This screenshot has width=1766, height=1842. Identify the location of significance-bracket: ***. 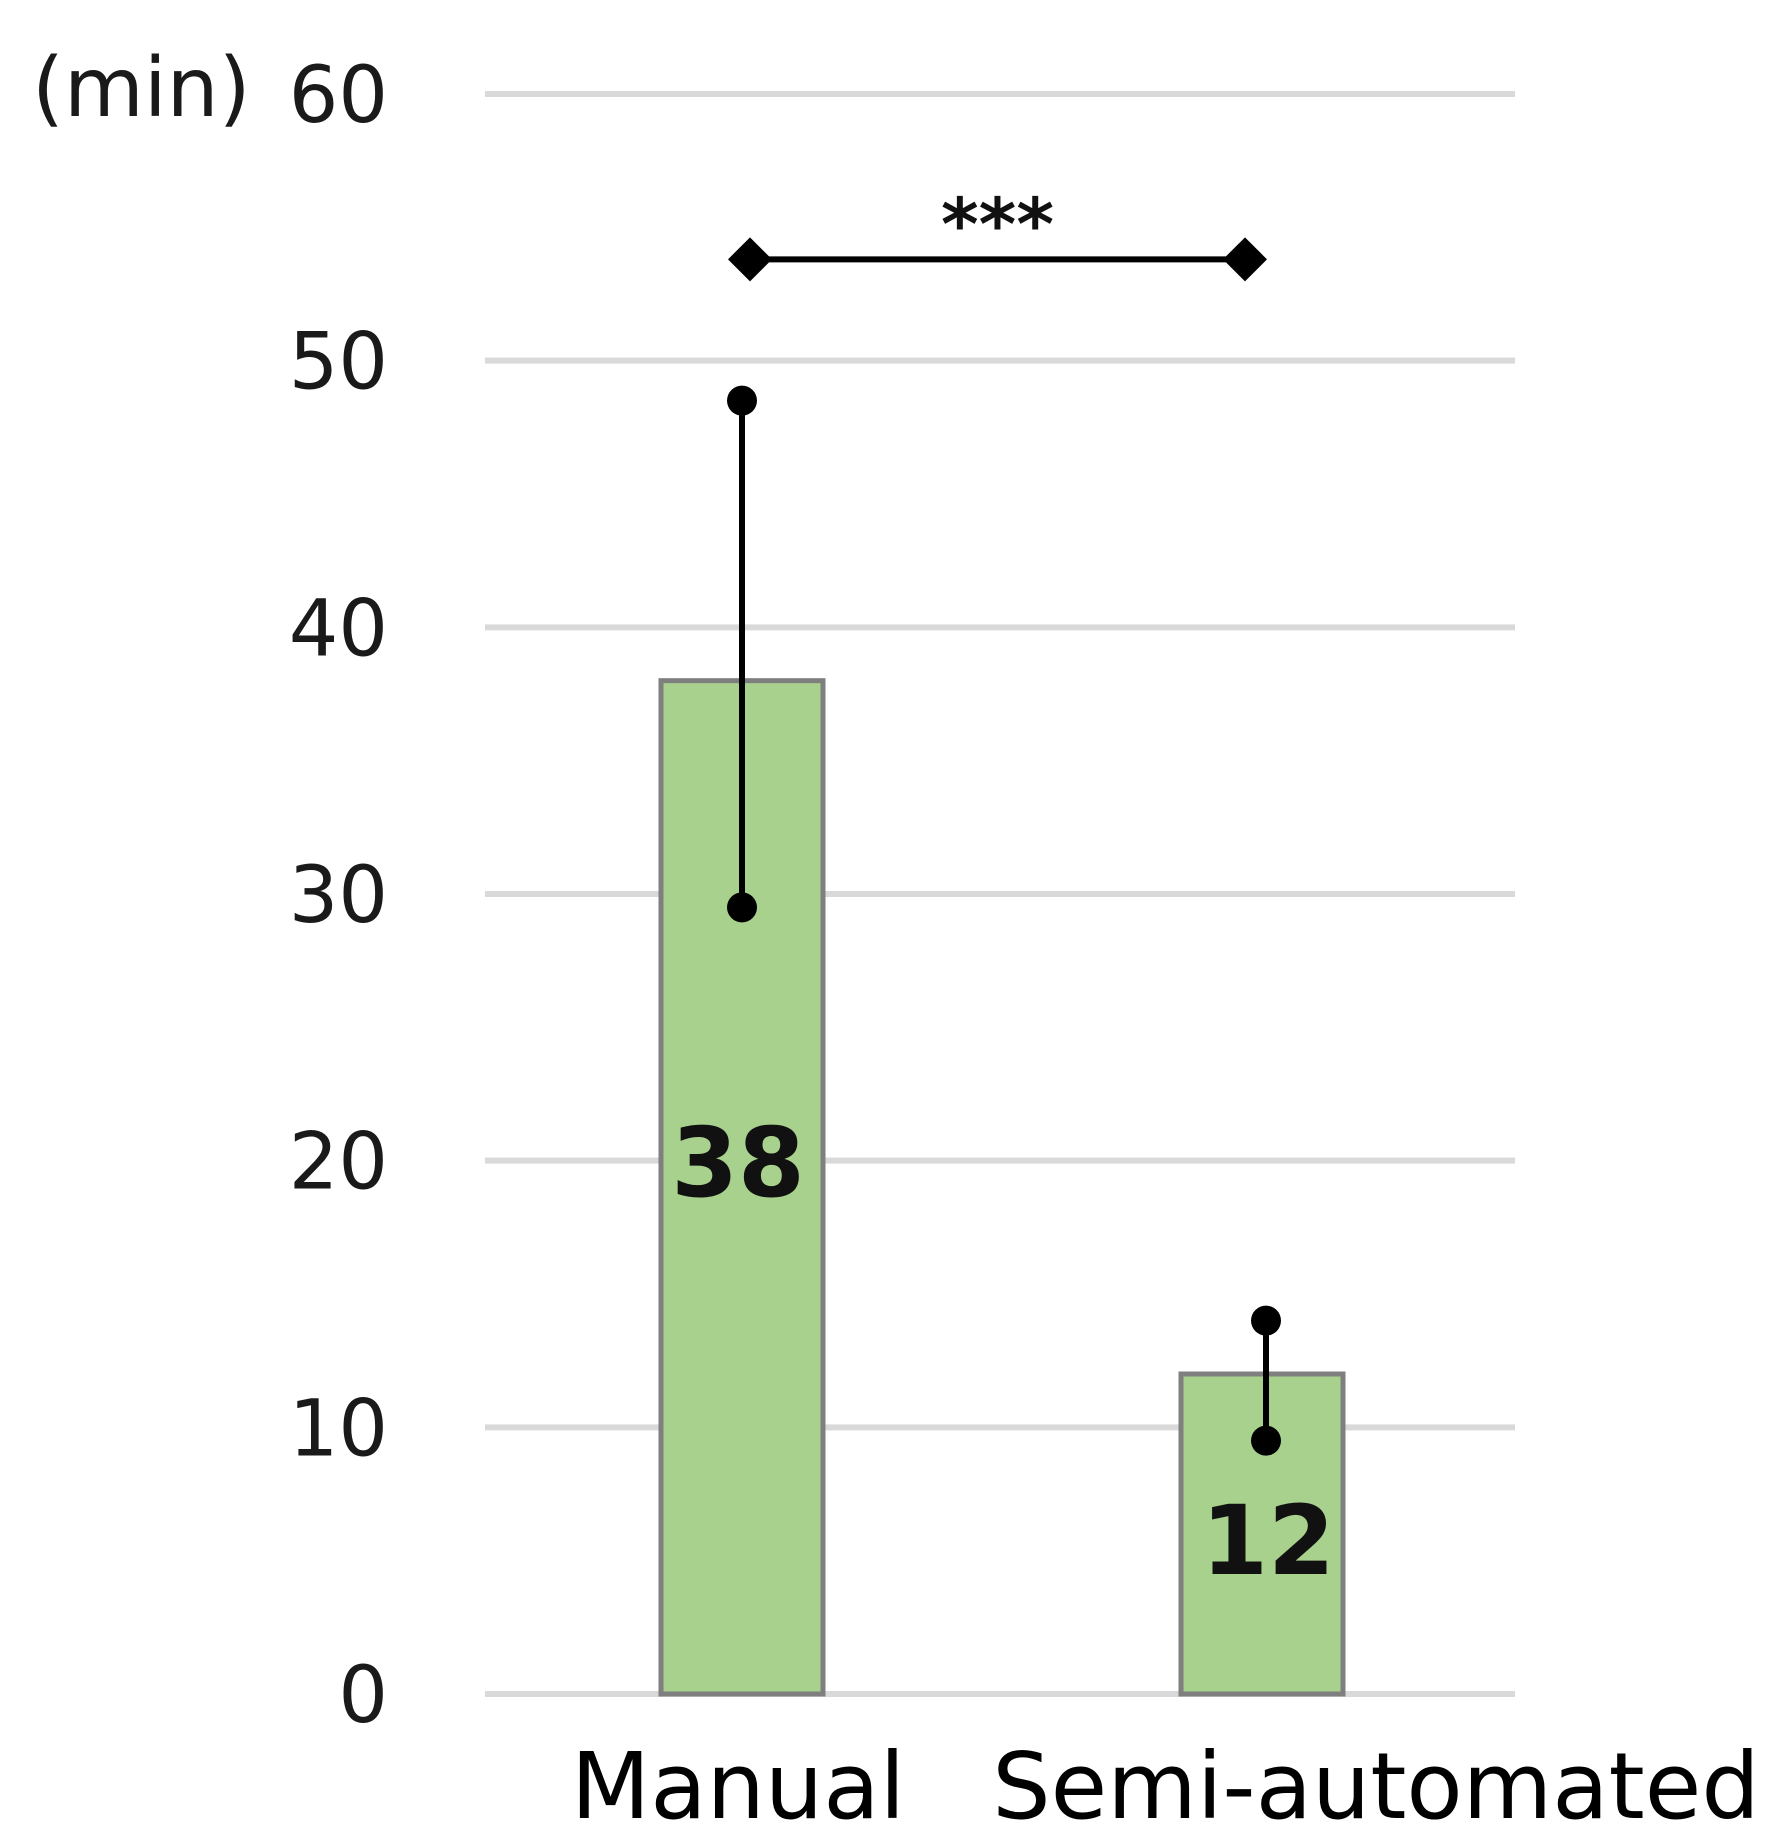
(997, 232).